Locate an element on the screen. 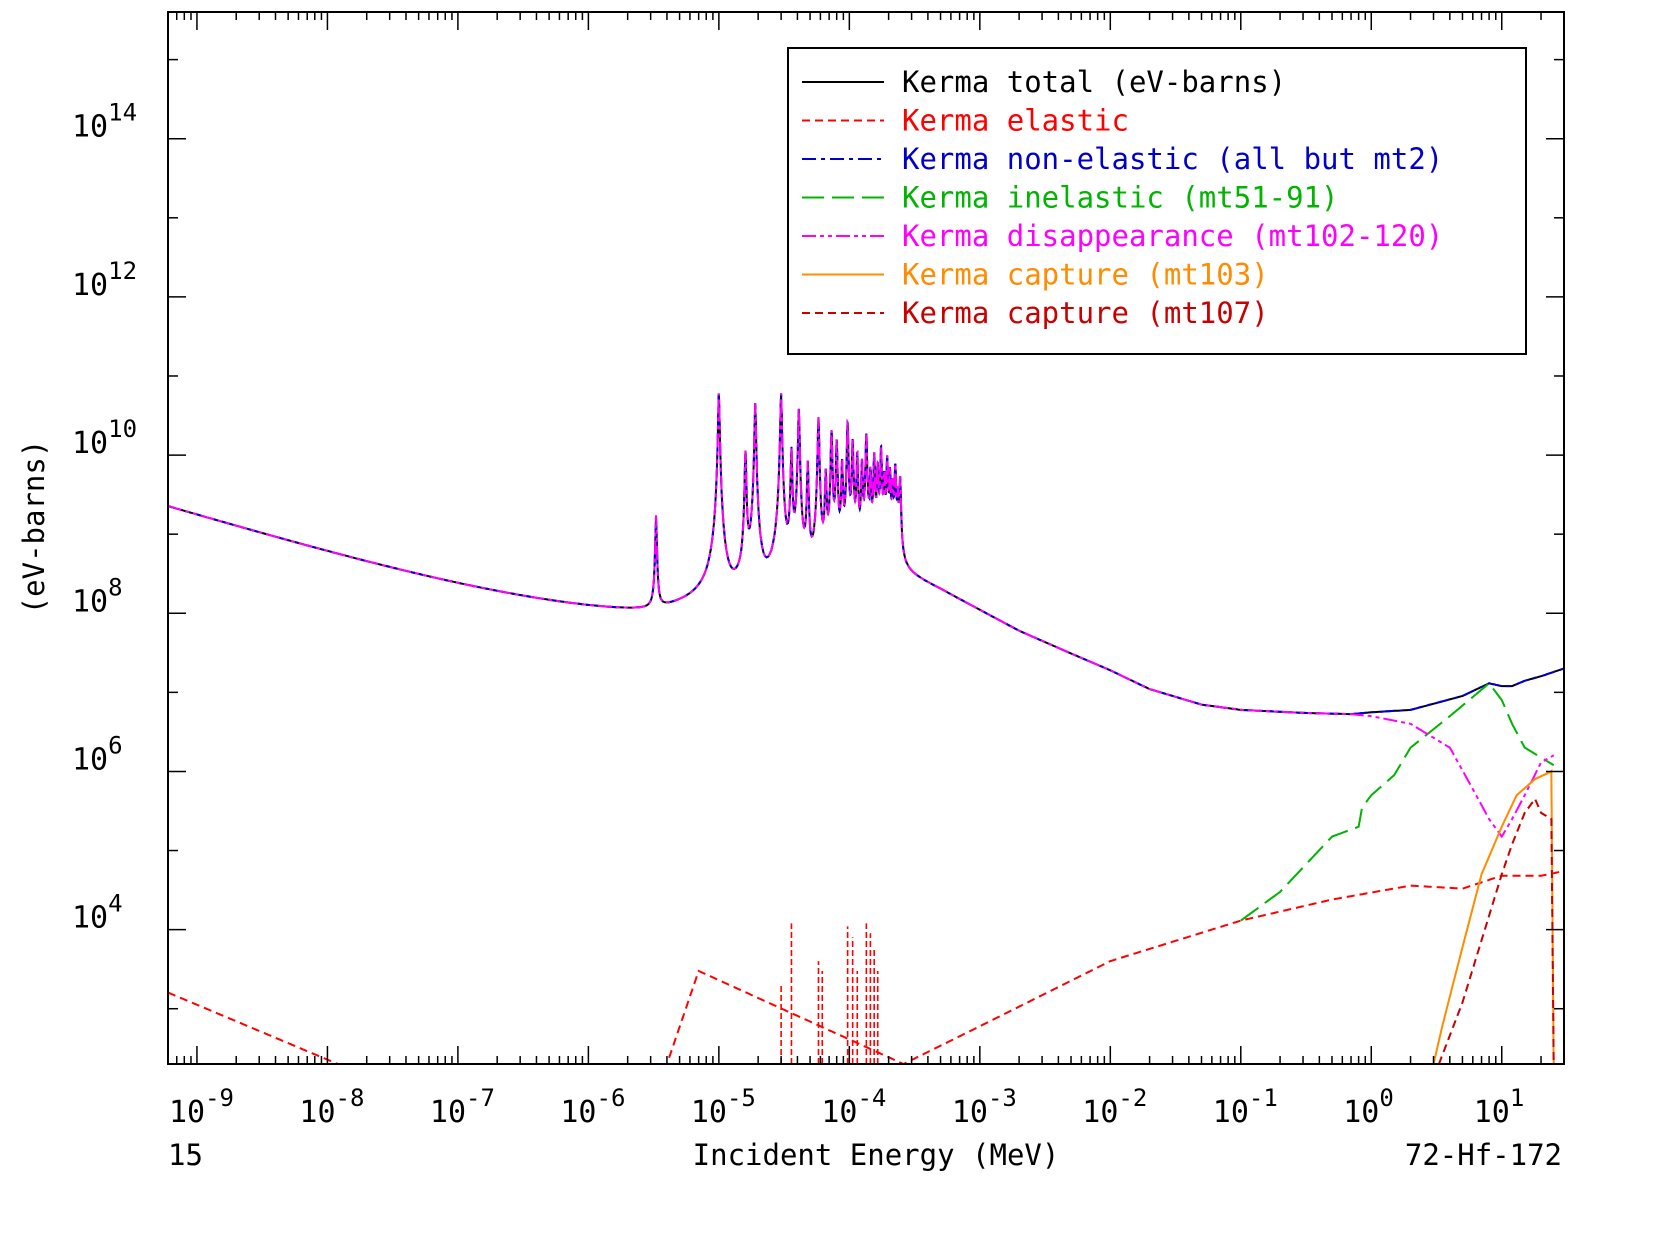 Image resolution: width=1667 pixels, height=1253 pixels. corner-label-left: 15 is located at coordinates (185, 1155).